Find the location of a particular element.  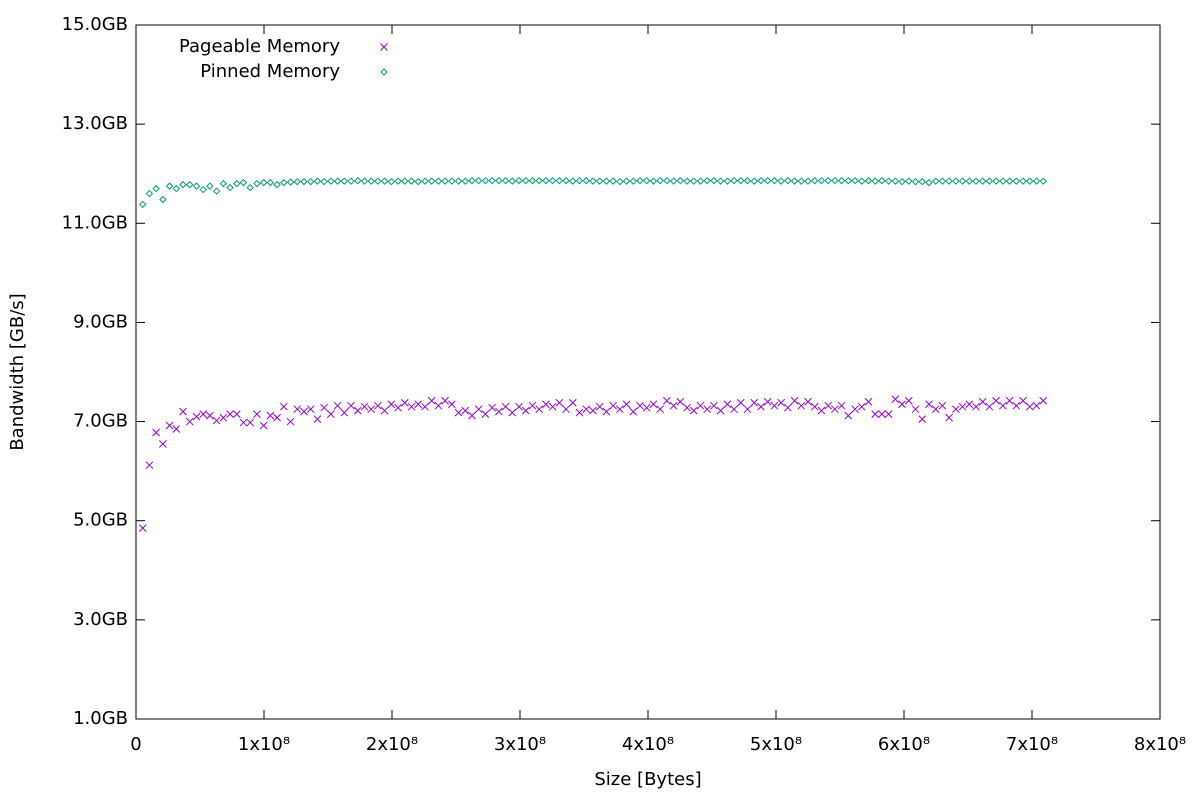

x-tick-label: 7x10⁸ is located at coordinates (1032, 744).